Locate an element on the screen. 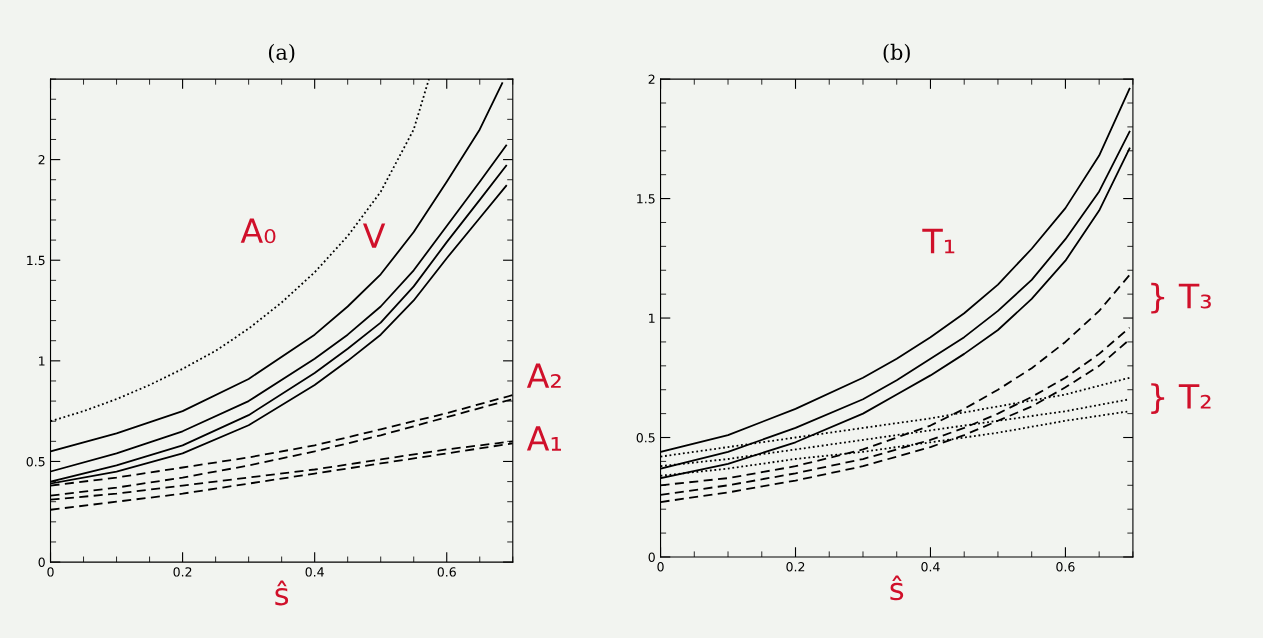 The width and height of the screenshot is (1263, 638). text: A₂ is located at coordinates (543, 375).